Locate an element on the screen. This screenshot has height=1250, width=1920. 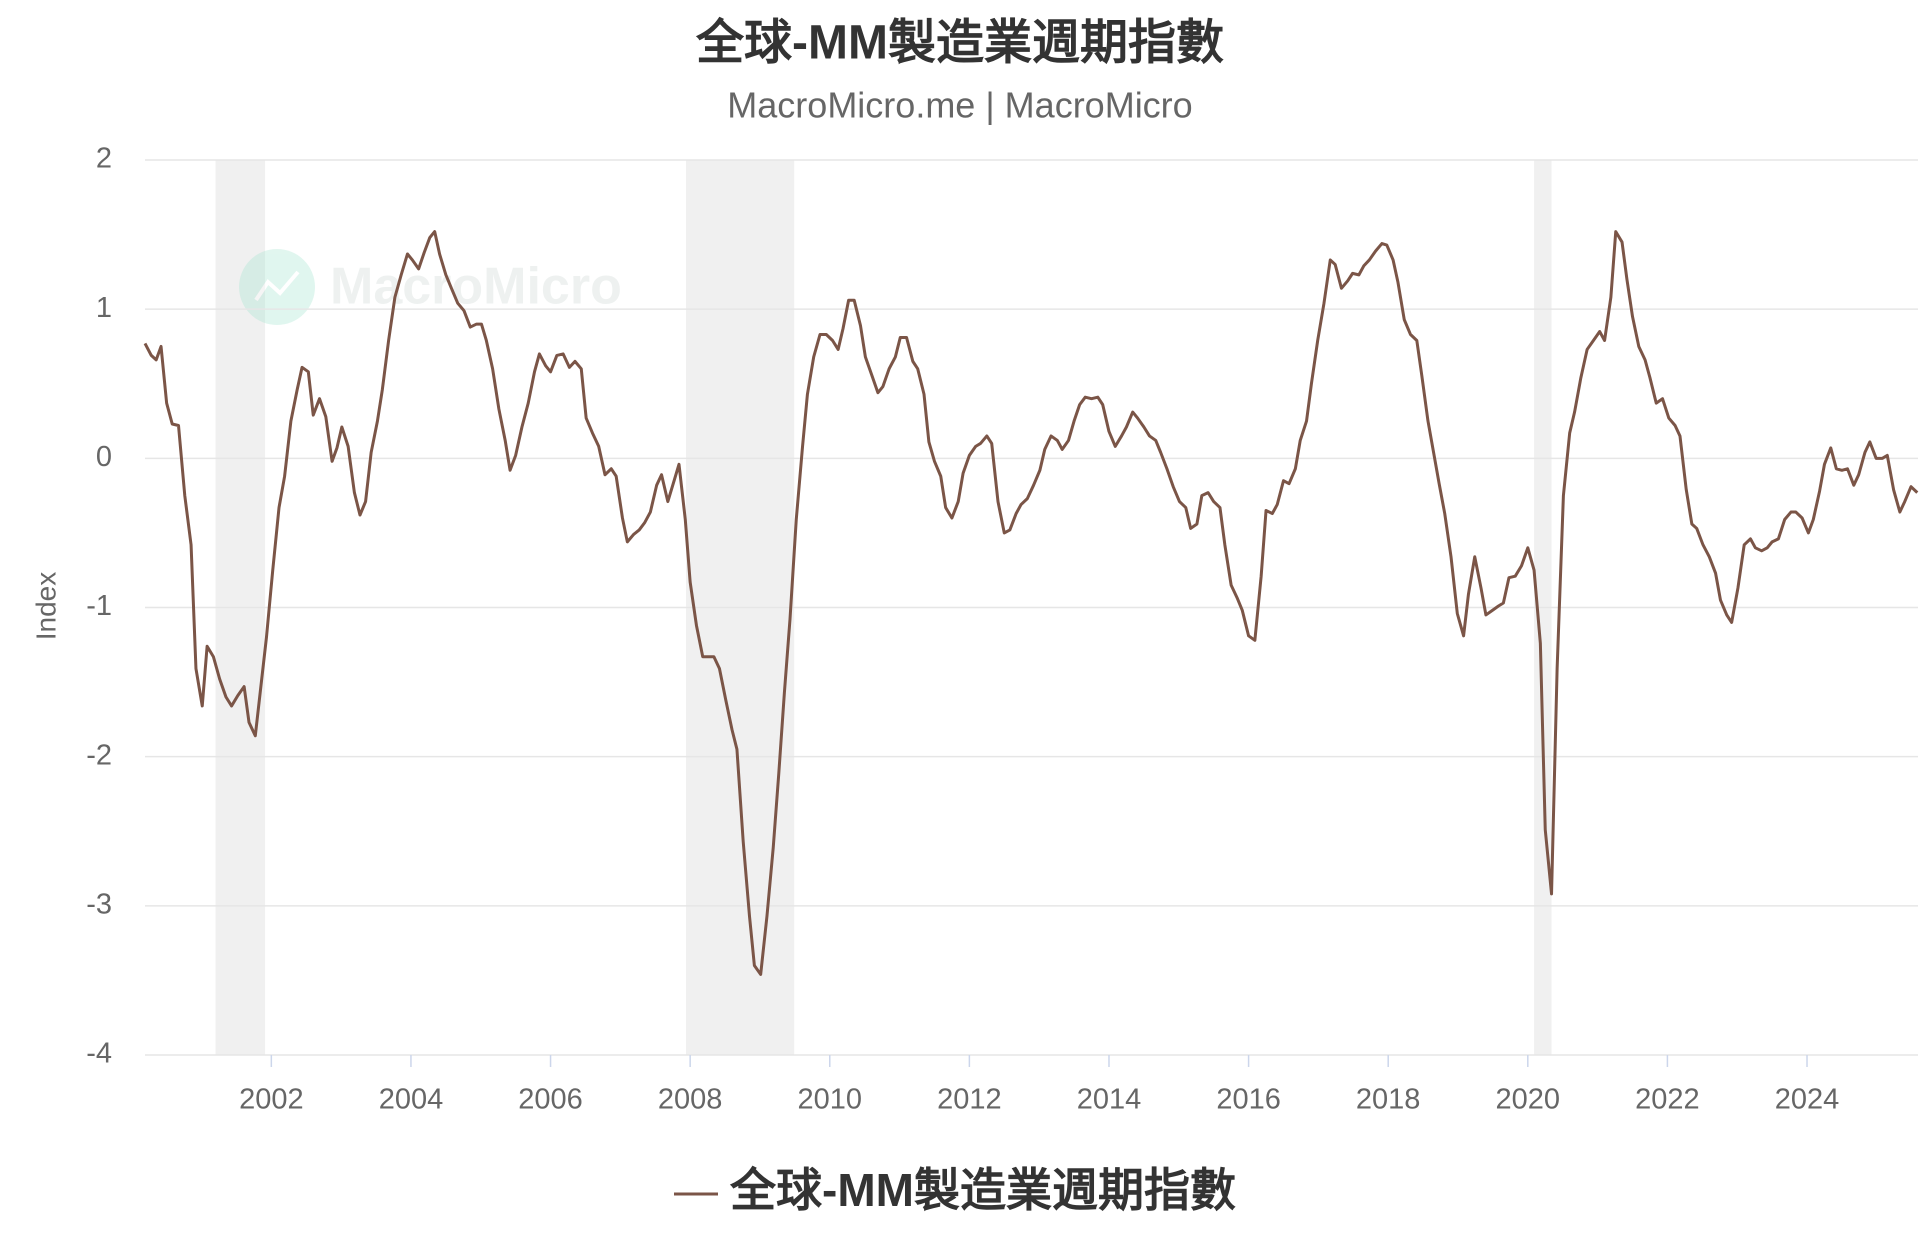
x-tick-label: 2022 is located at coordinates (1667, 1100).